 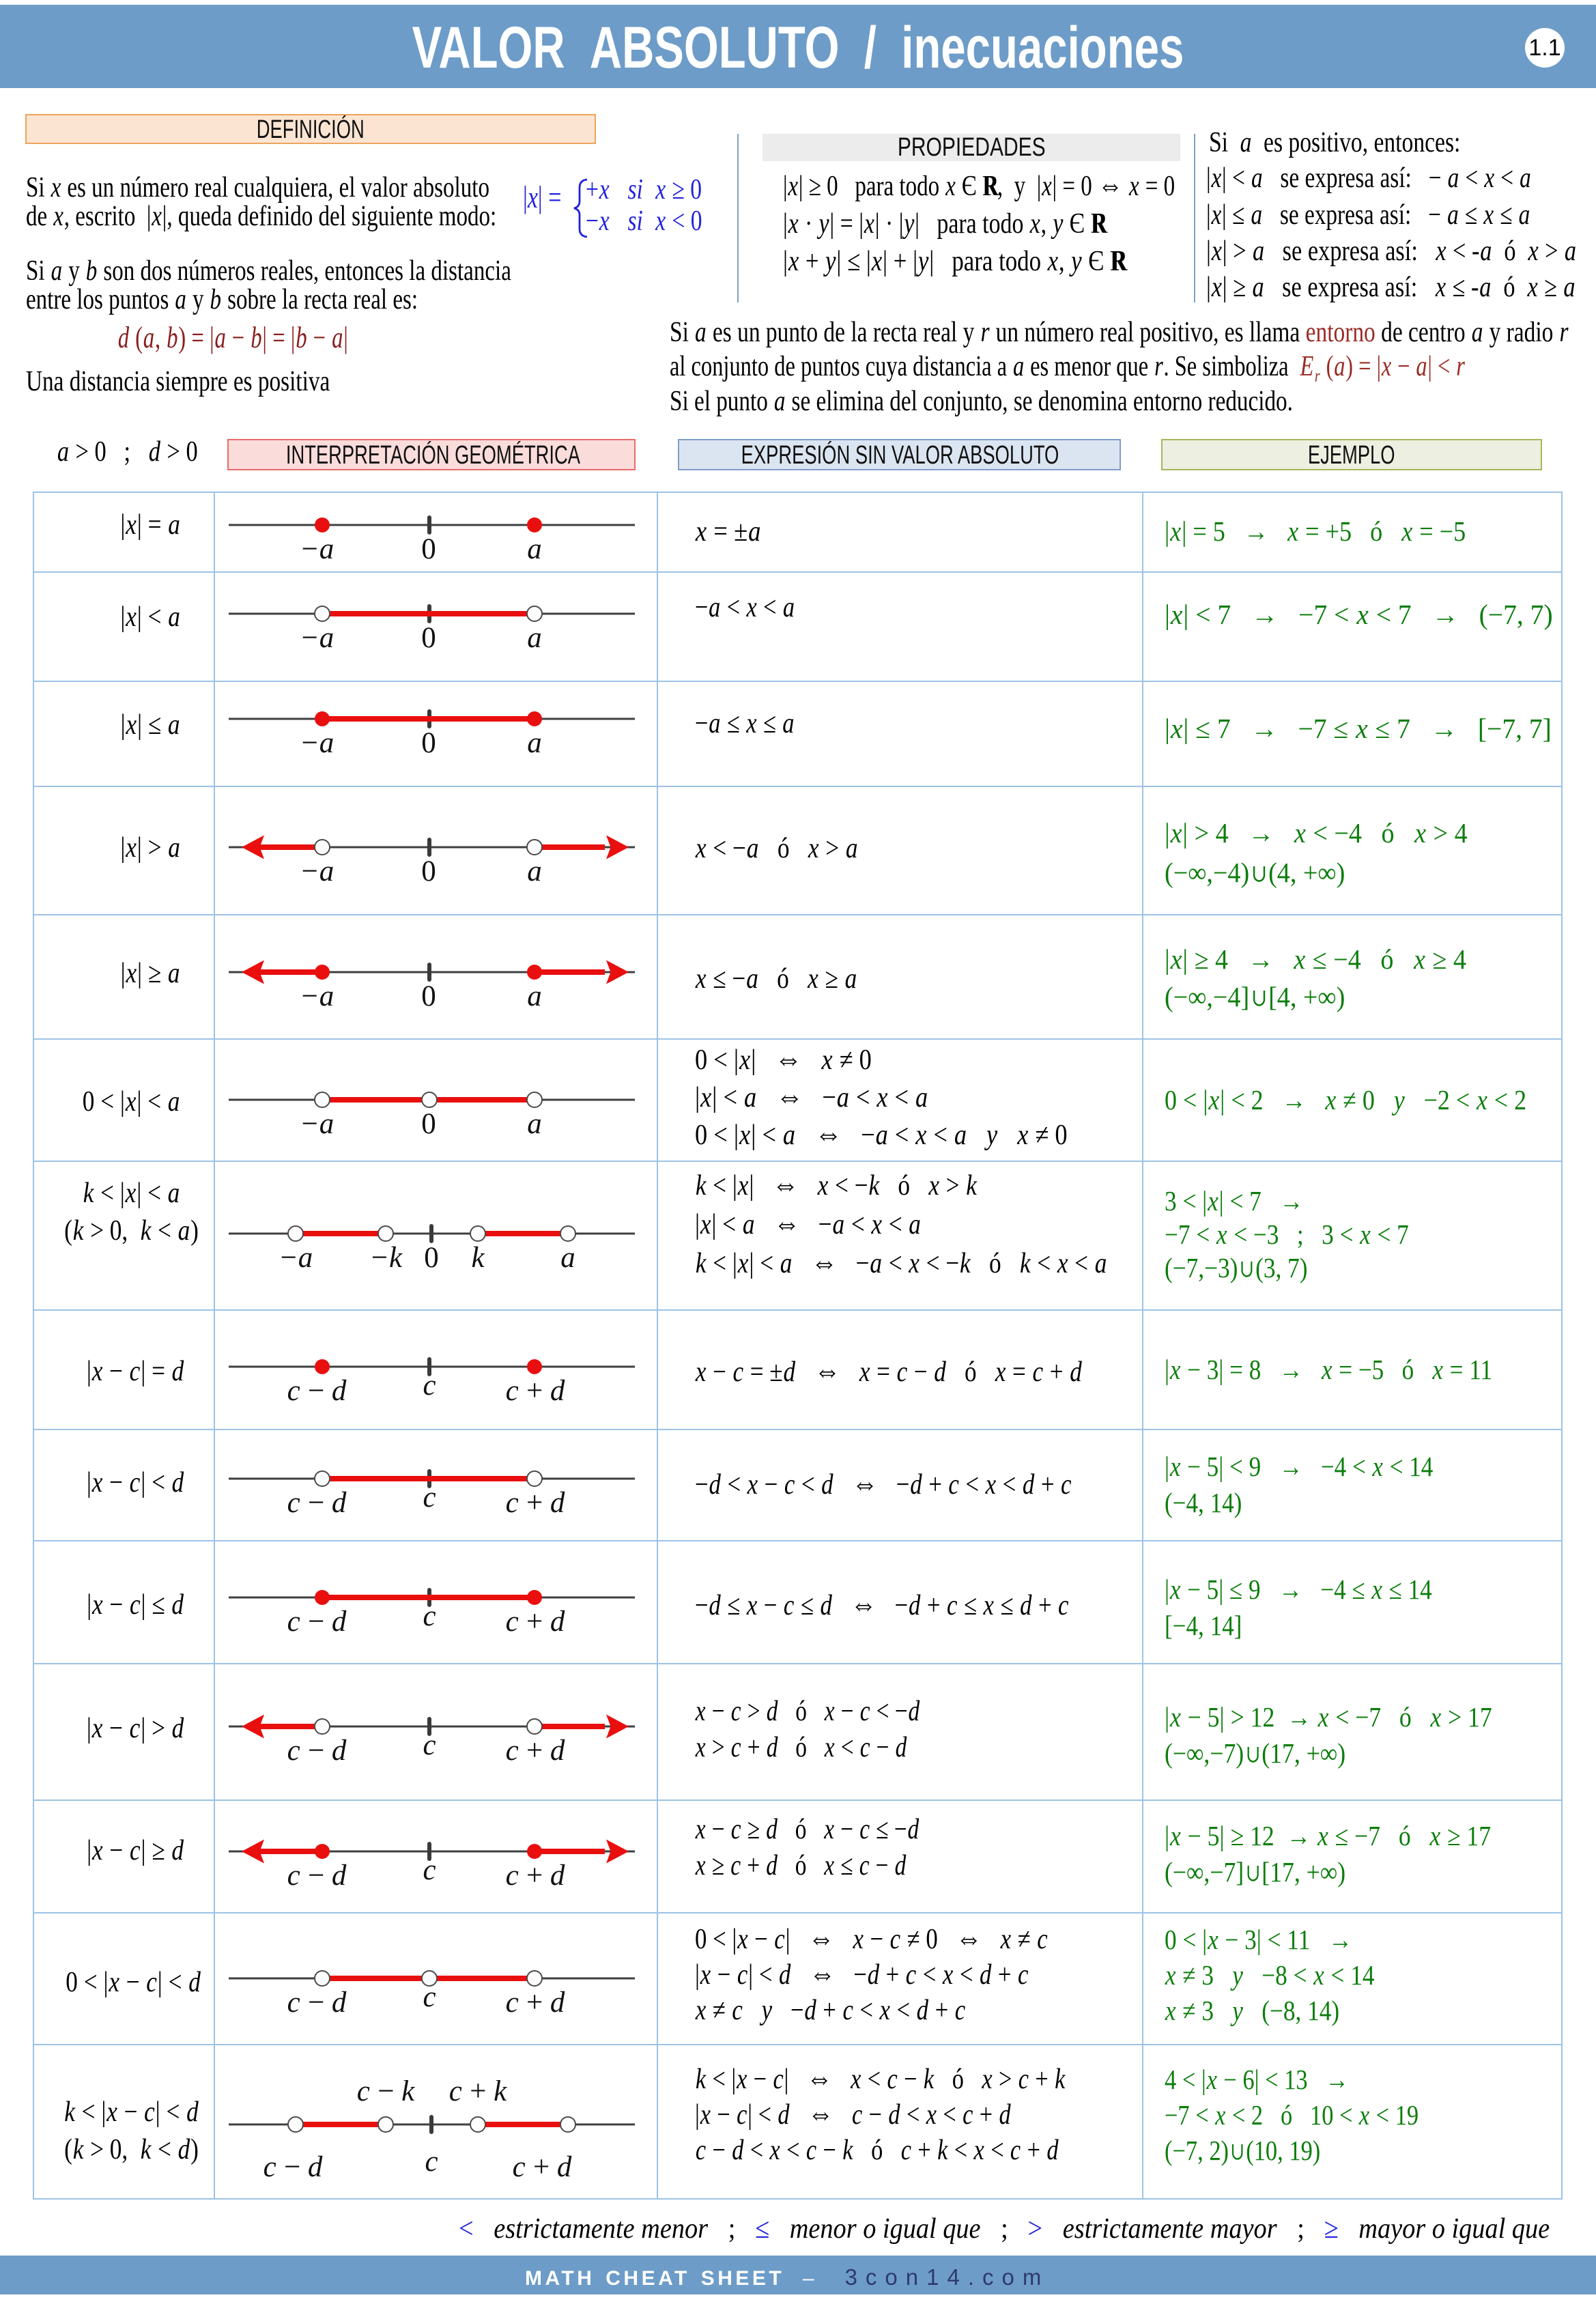 I want to click on svg-text: c − k, so click(x=386, y=2093).